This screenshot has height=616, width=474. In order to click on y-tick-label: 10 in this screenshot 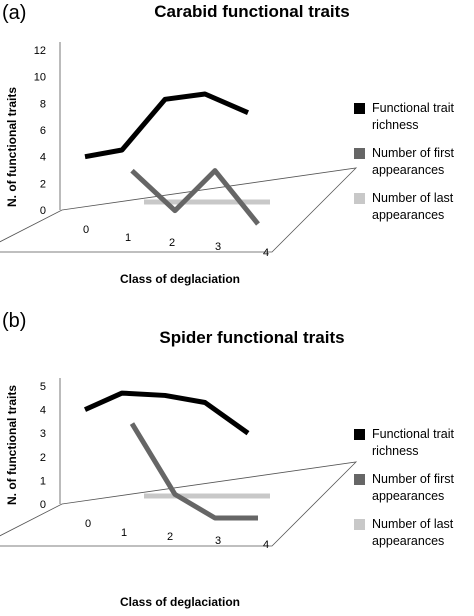, I will do `click(40, 78)`.